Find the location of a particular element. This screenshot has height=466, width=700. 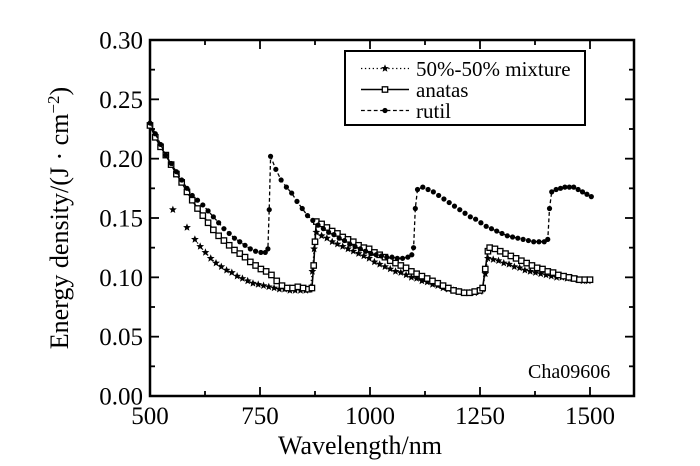

y-axis-title-close: ) is located at coordinates (59, 91).